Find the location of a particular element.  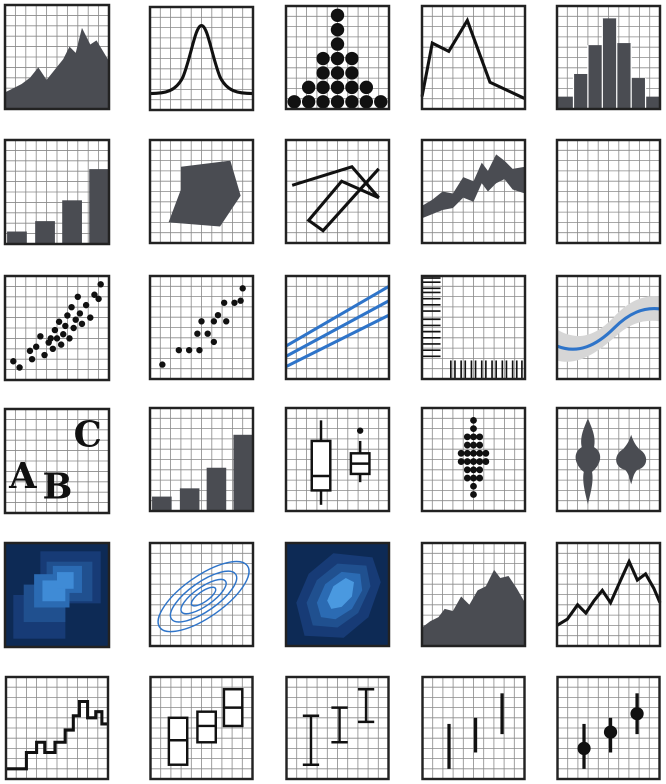

text-label-a: A is located at coordinates (22, 476).